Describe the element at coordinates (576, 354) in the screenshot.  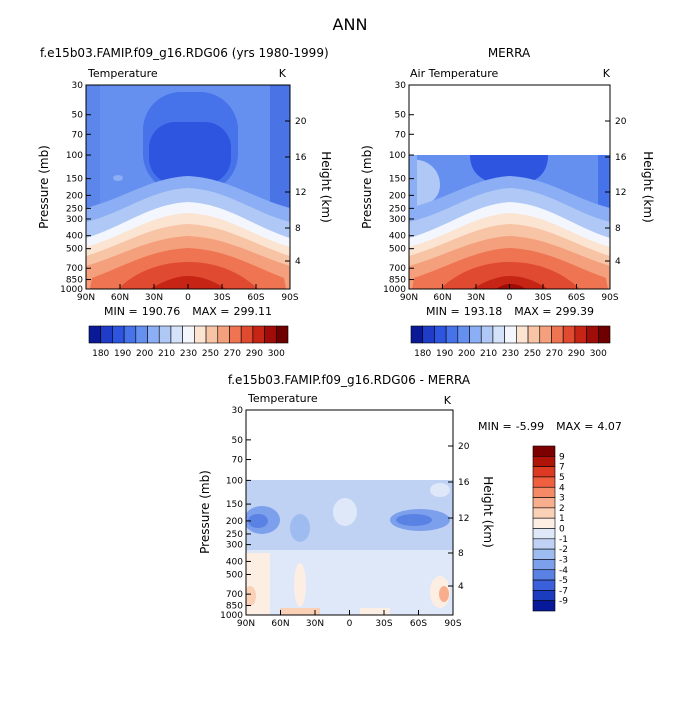
I see `colorbar-label: 290` at that location.